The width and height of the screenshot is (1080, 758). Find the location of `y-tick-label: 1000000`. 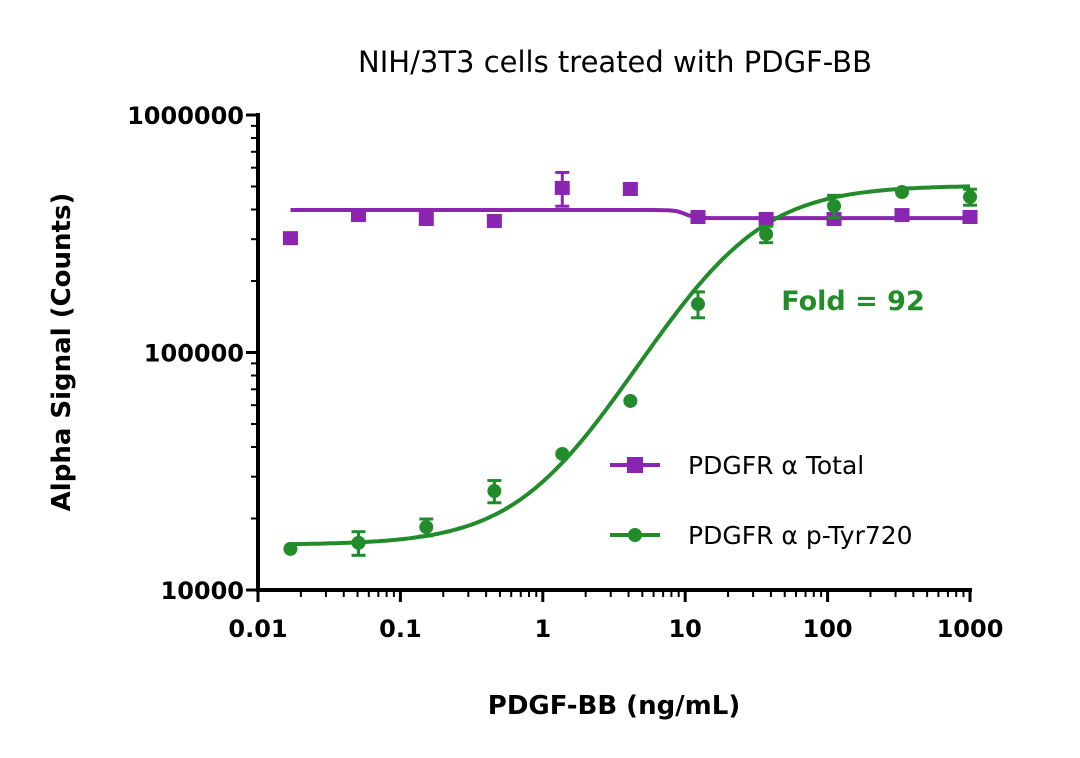

y-tick-label: 1000000 is located at coordinates (185, 116).